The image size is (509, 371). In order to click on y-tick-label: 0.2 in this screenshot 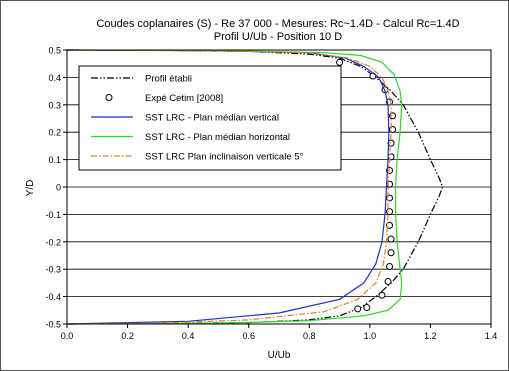, I will do `click(54, 133)`.